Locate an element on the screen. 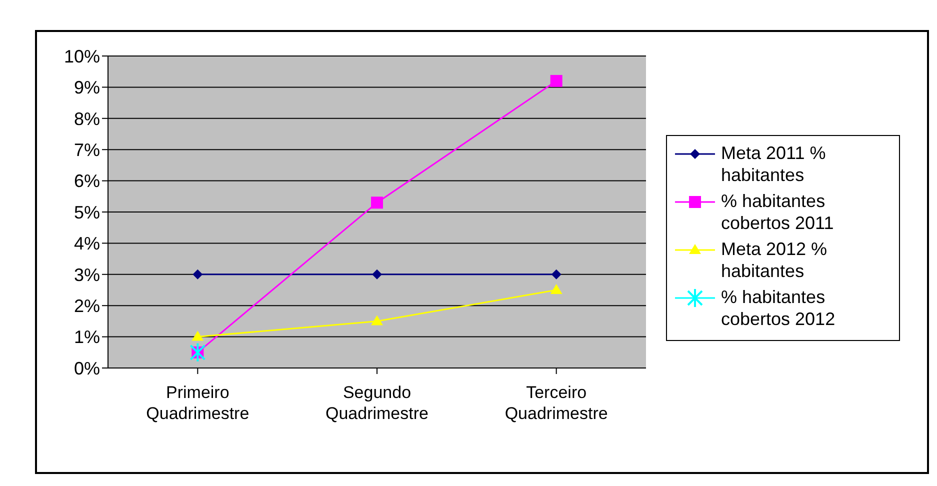 The image size is (937, 486). y-tick-label: 5% is located at coordinates (87, 212).